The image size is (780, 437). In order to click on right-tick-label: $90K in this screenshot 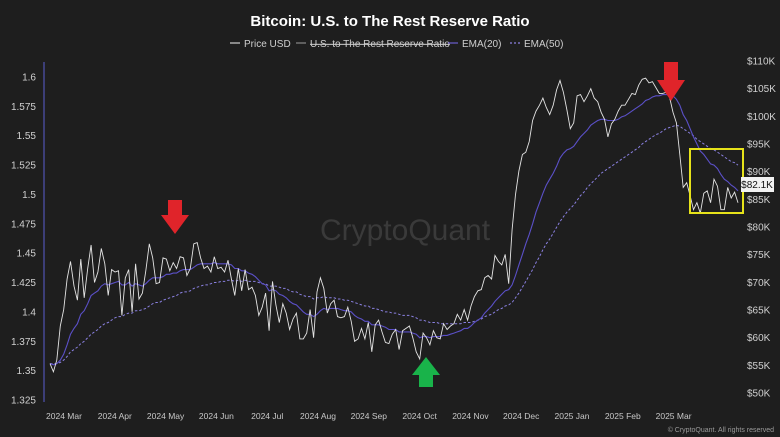, I will do `click(759, 172)`.